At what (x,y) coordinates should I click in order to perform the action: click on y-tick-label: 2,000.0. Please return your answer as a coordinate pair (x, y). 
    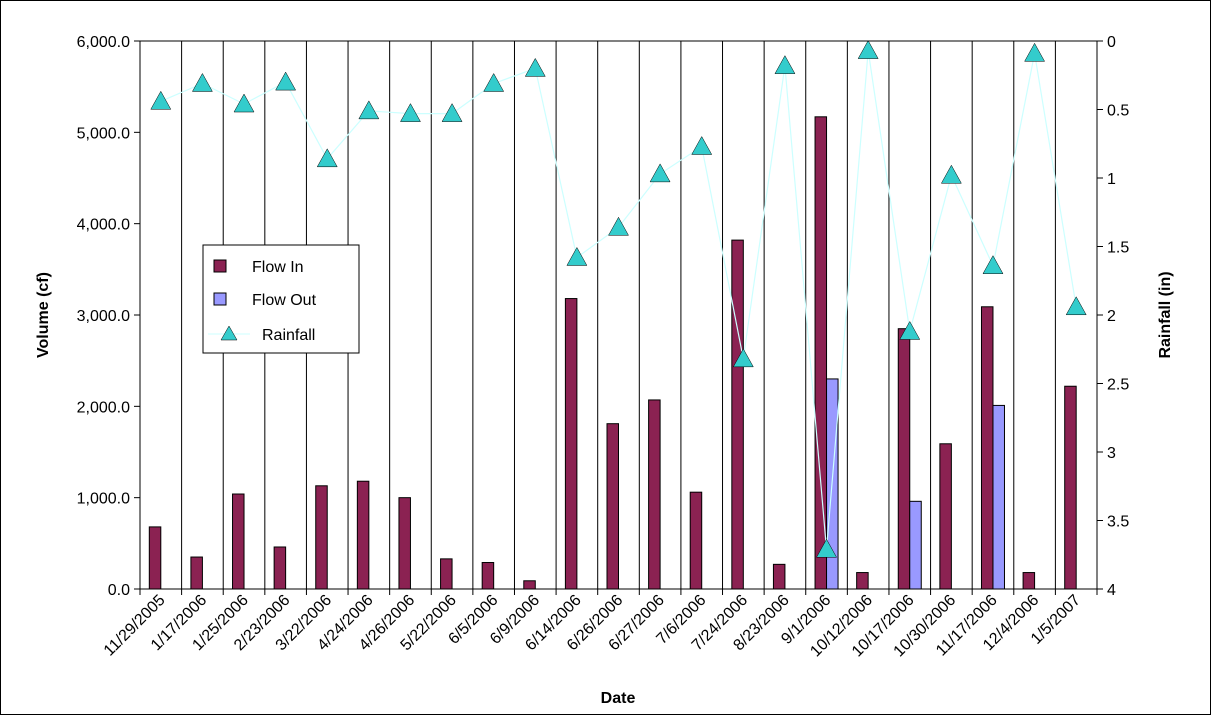
    Looking at the image, I should click on (103, 407).